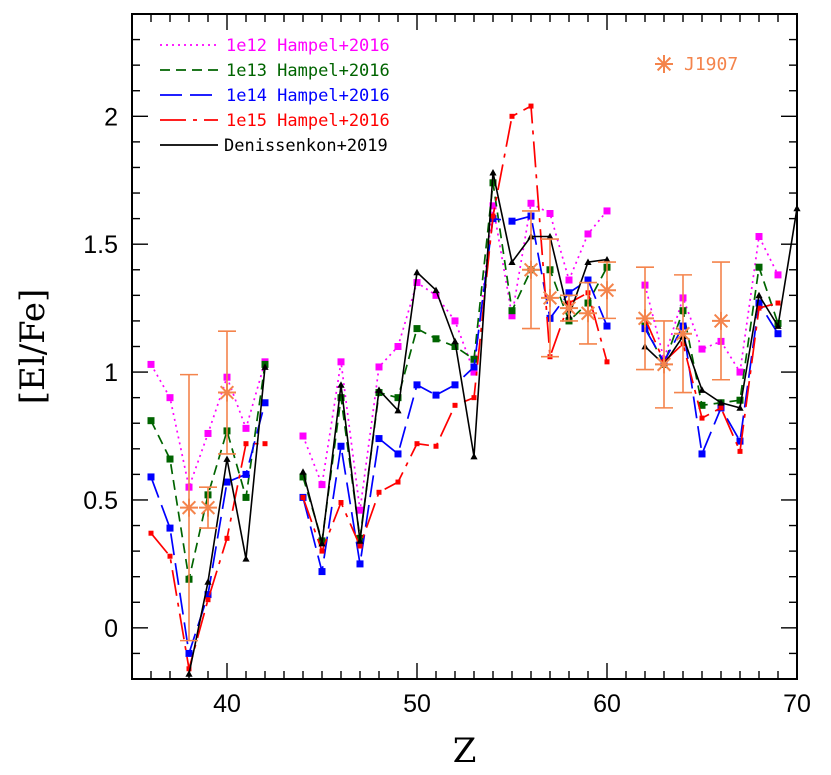 The image size is (831, 775). What do you see at coordinates (308, 46) in the screenshot?
I see `legend-label: 1e12 Hampel+2016` at bounding box center [308, 46].